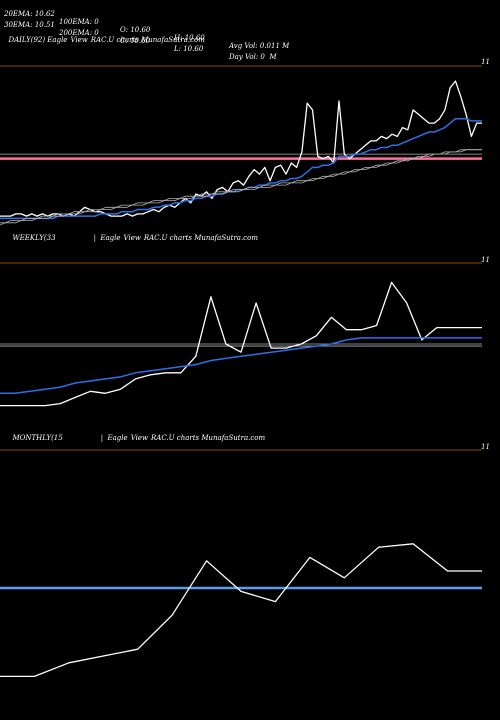 This screenshot has height=720, width=500. I want to click on monthly-axis-tick: 11, so click(485, 447).